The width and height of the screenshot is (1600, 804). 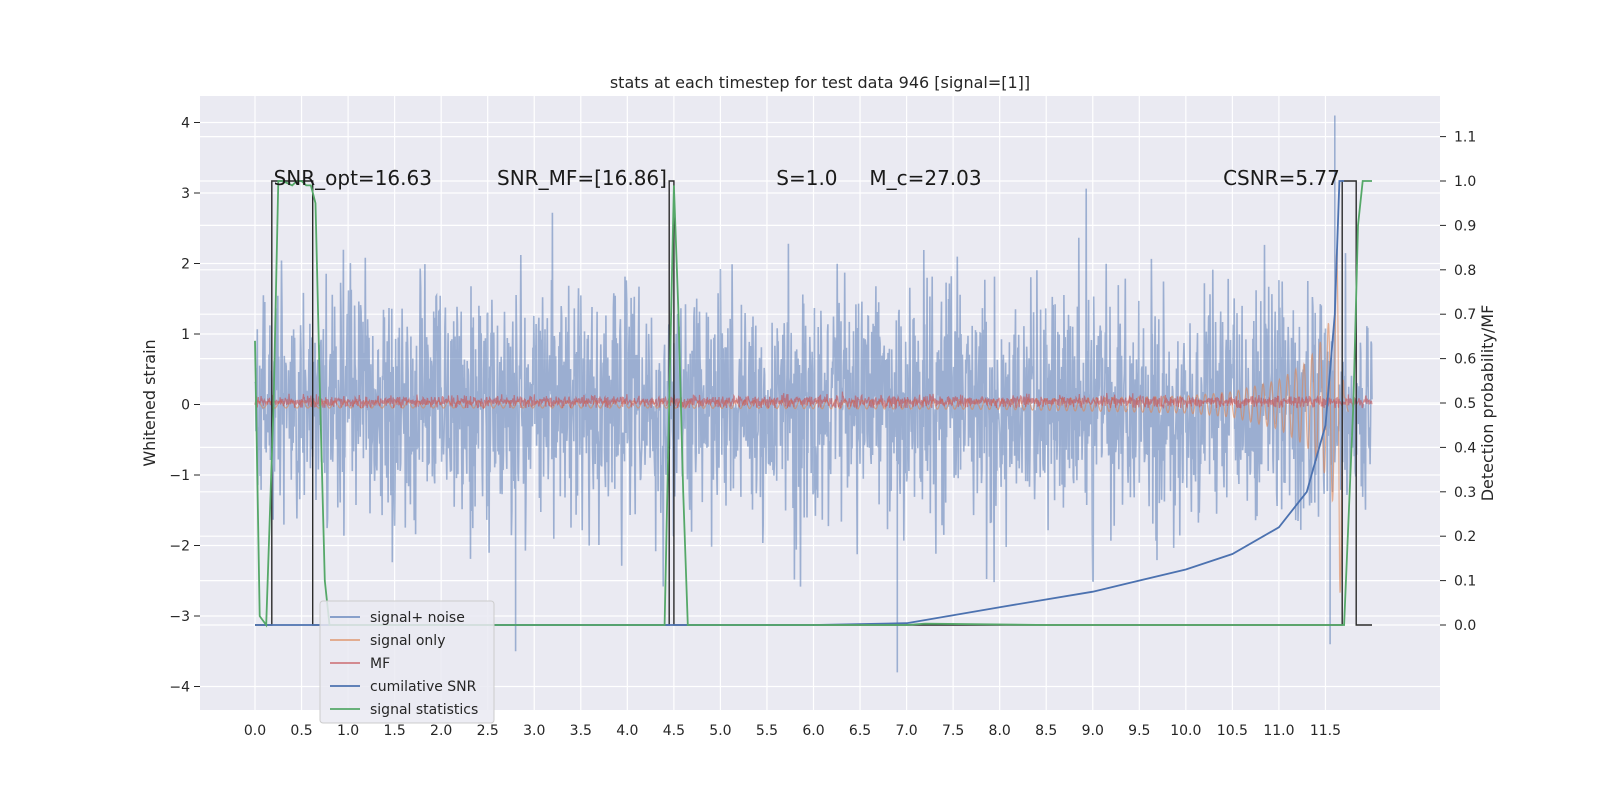 What do you see at coordinates (813, 731) in the screenshot?
I see `x-tick-label: 6.0` at bounding box center [813, 731].